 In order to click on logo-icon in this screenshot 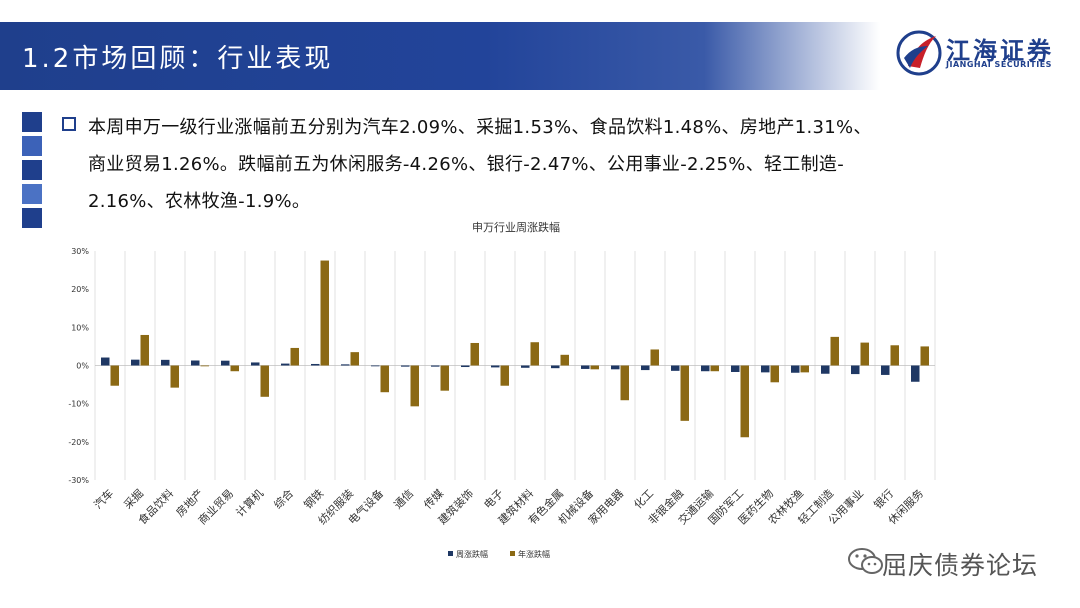, I will do `click(919, 53)`.